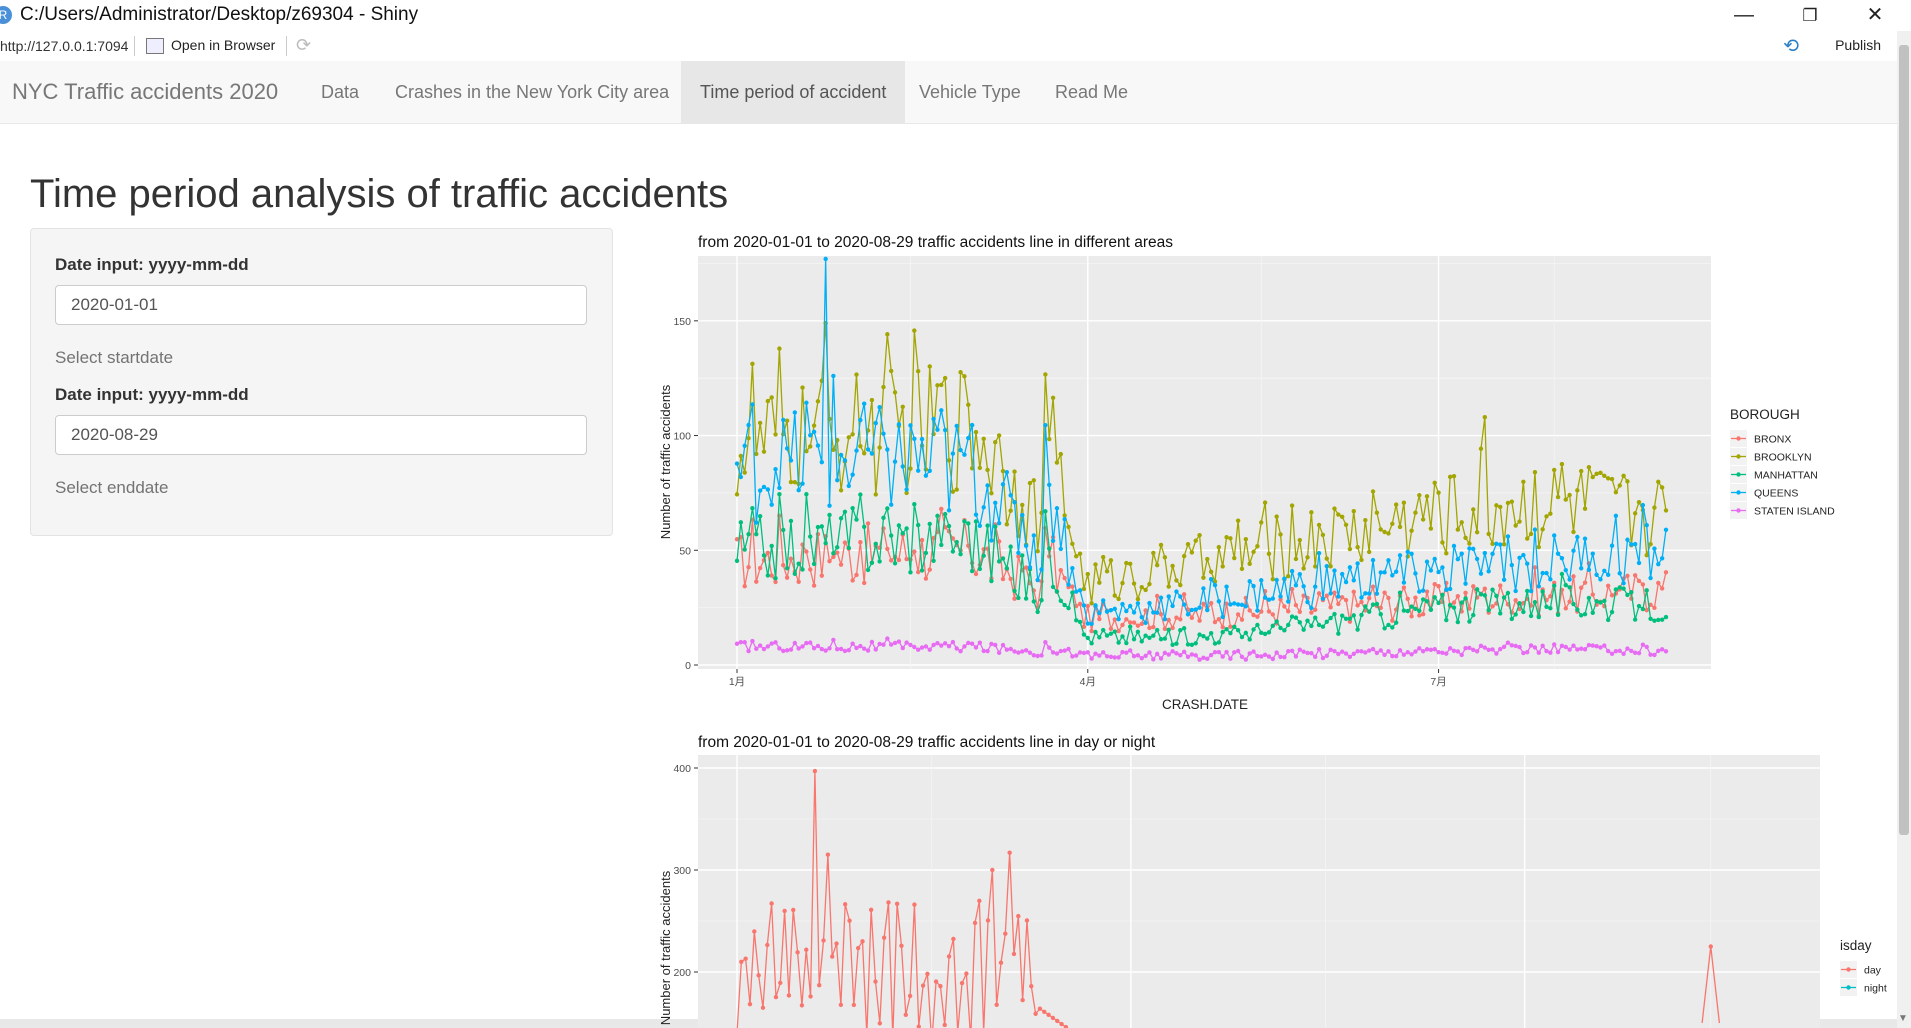 This screenshot has height=1028, width=1911. Describe the element at coordinates (665, 461) in the screenshot. I see `chart1-y-label: Number of traffic accidents` at that location.